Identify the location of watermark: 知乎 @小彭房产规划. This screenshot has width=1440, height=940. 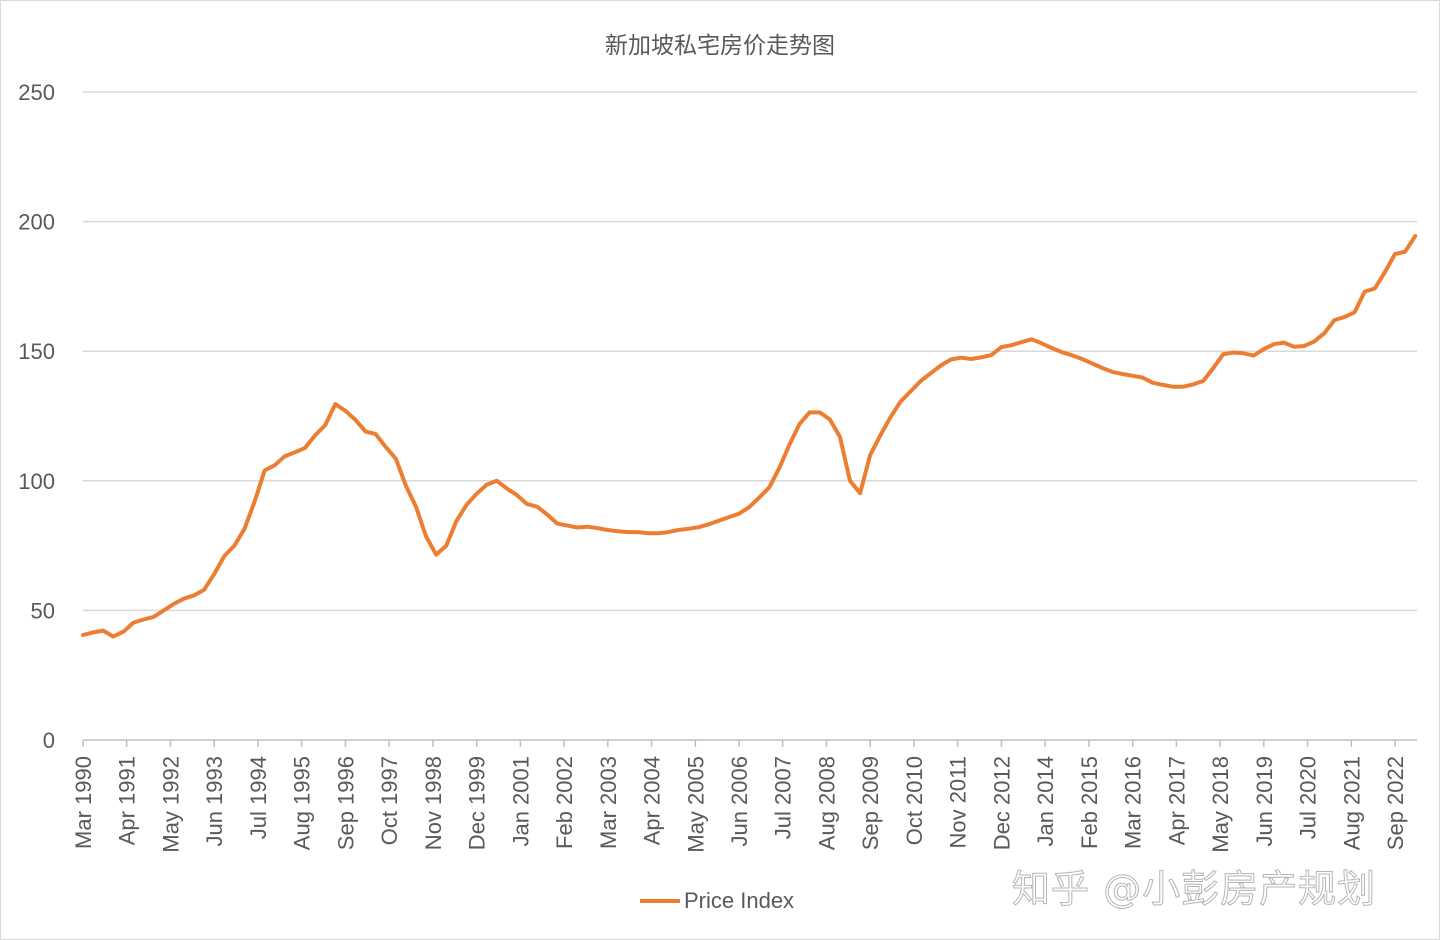
(1194, 889).